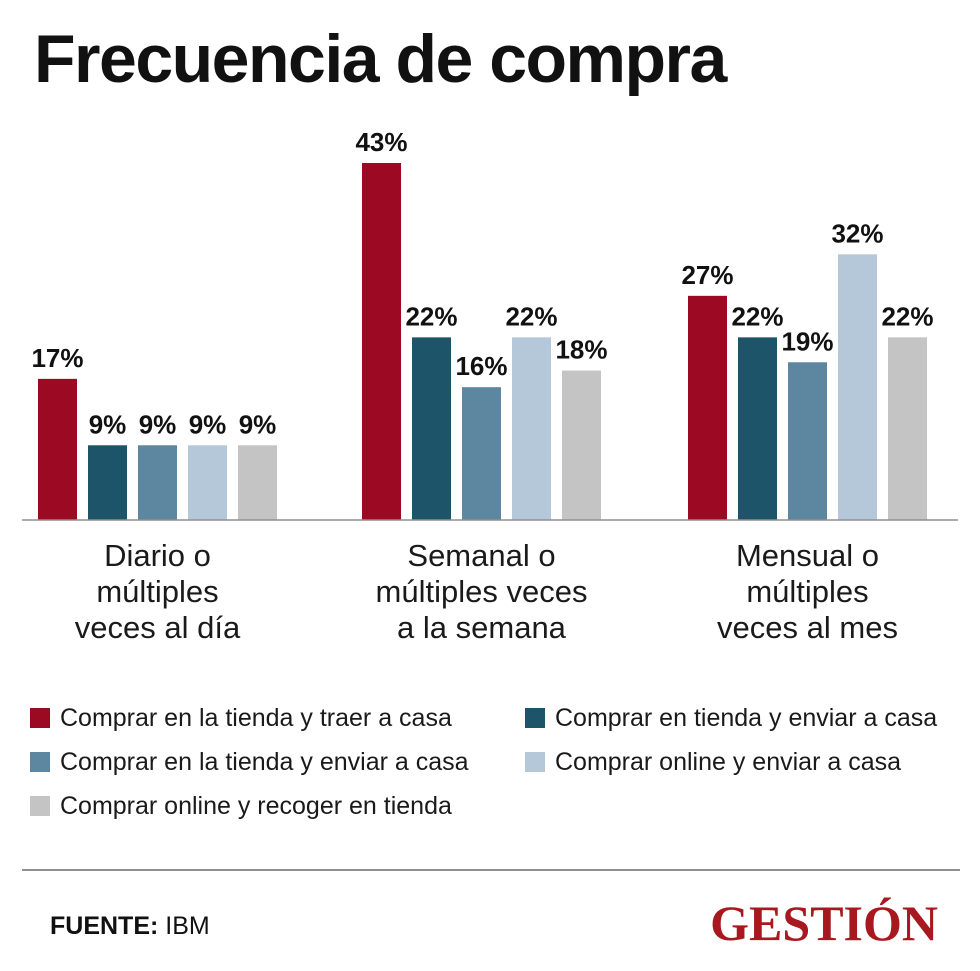 The width and height of the screenshot is (980, 971). I want to click on legend-label: Comprar en tienda y enviar a casa, so click(746, 717).